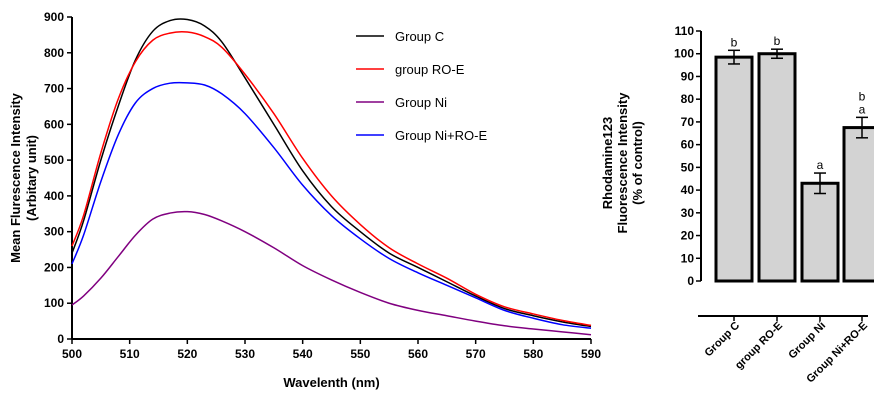 The width and height of the screenshot is (874, 396). Describe the element at coordinates (15, 177) in the screenshot. I see `y-axis-title: Mean Flurescence Intensity` at that location.